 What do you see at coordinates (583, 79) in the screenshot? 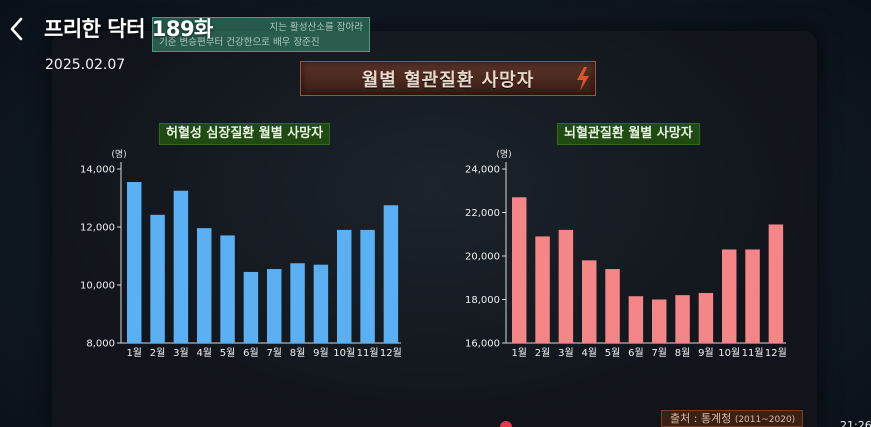
I see `lightning-bolt-icon` at bounding box center [583, 79].